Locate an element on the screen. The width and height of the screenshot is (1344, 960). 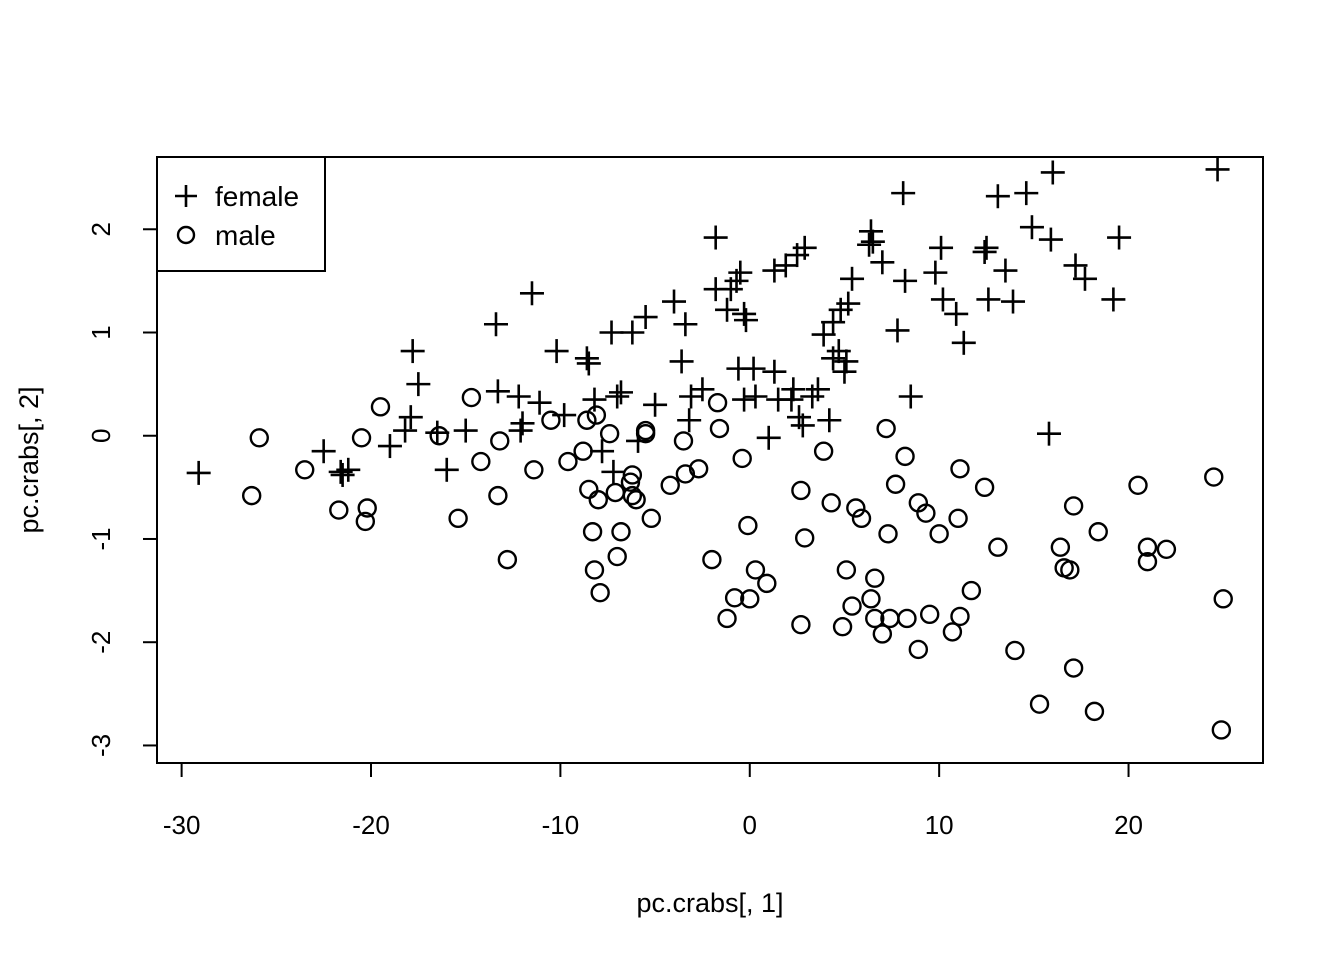
y-axis-label: pc.crabs[, 2] is located at coordinates (29, 459).